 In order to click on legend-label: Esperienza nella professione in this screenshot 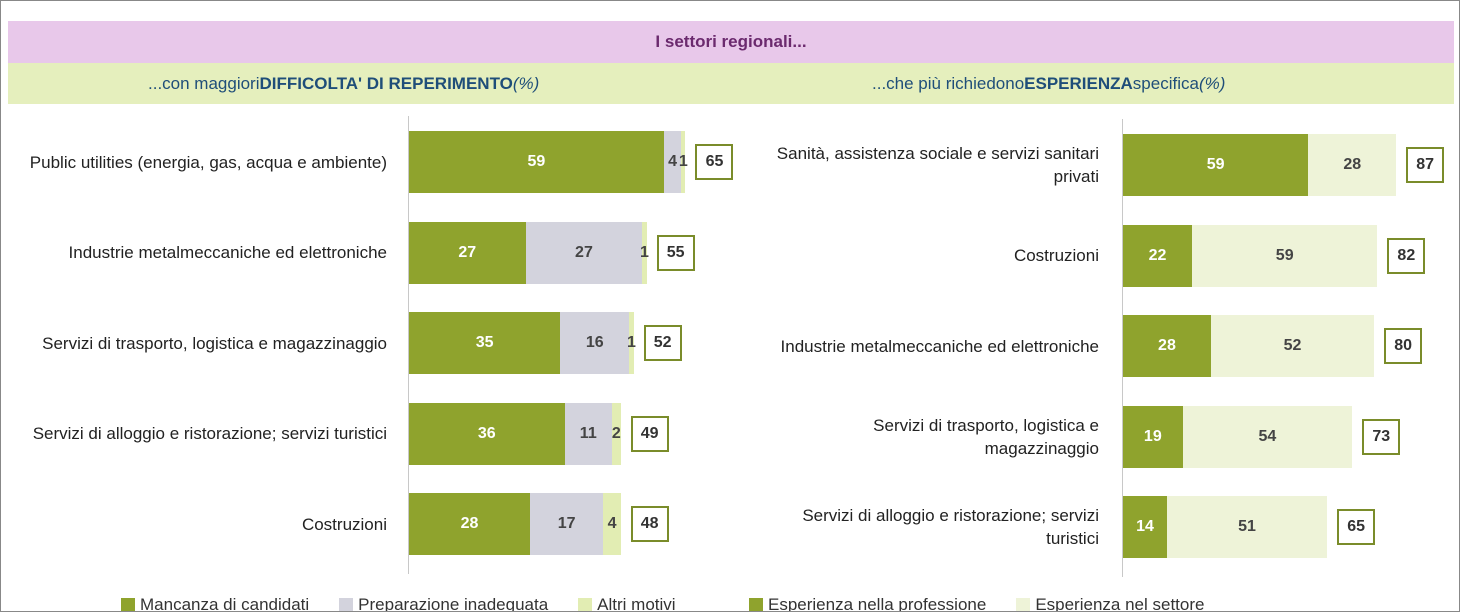, I will do `click(877, 603)`.